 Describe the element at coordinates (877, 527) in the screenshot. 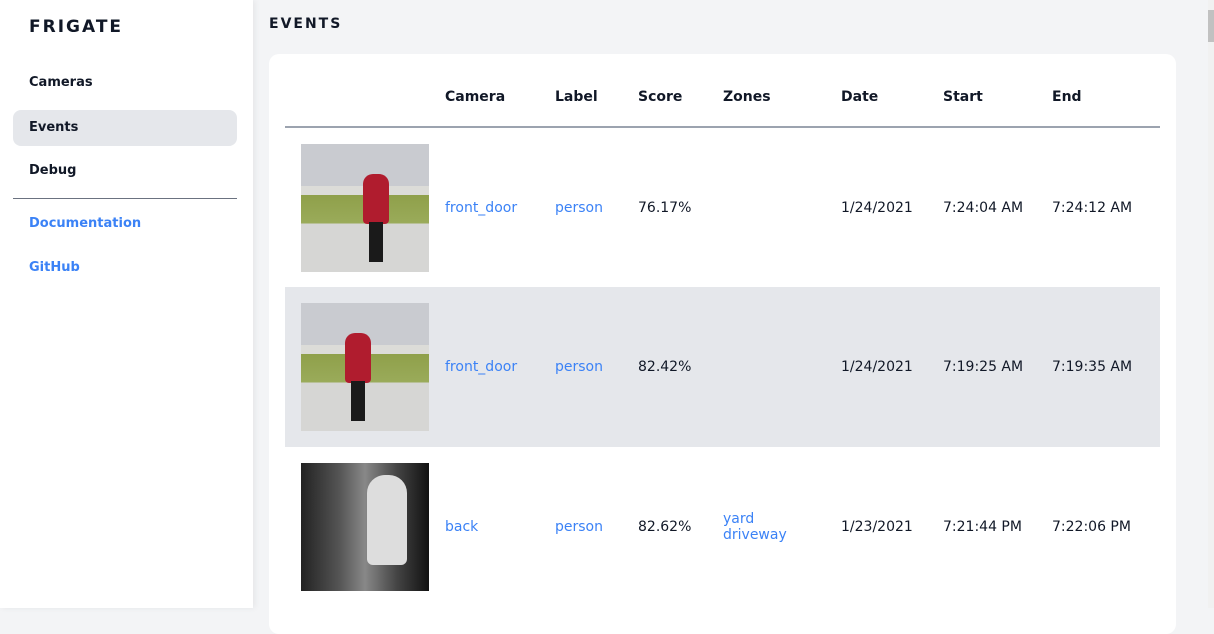

I see `date: 1/23/2021` at that location.